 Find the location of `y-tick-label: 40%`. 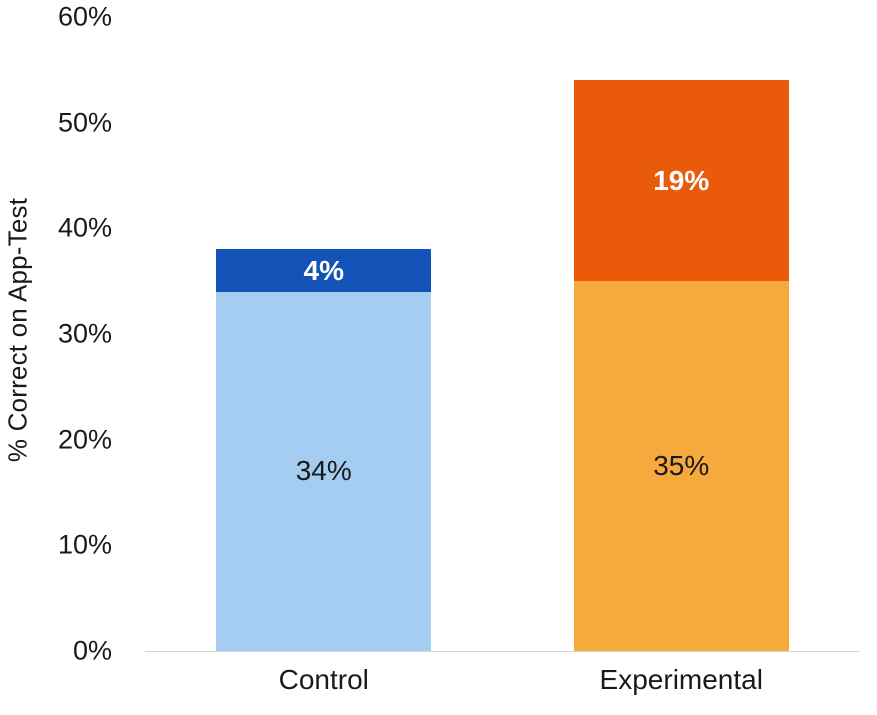

y-tick-label: 40% is located at coordinates (84, 227).